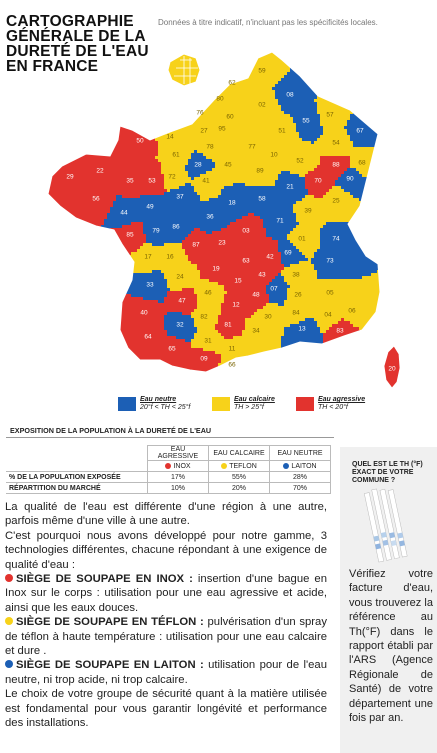 Image resolution: width=437 pixels, height=753 pixels. I want to click on department-label: 31, so click(208, 341).